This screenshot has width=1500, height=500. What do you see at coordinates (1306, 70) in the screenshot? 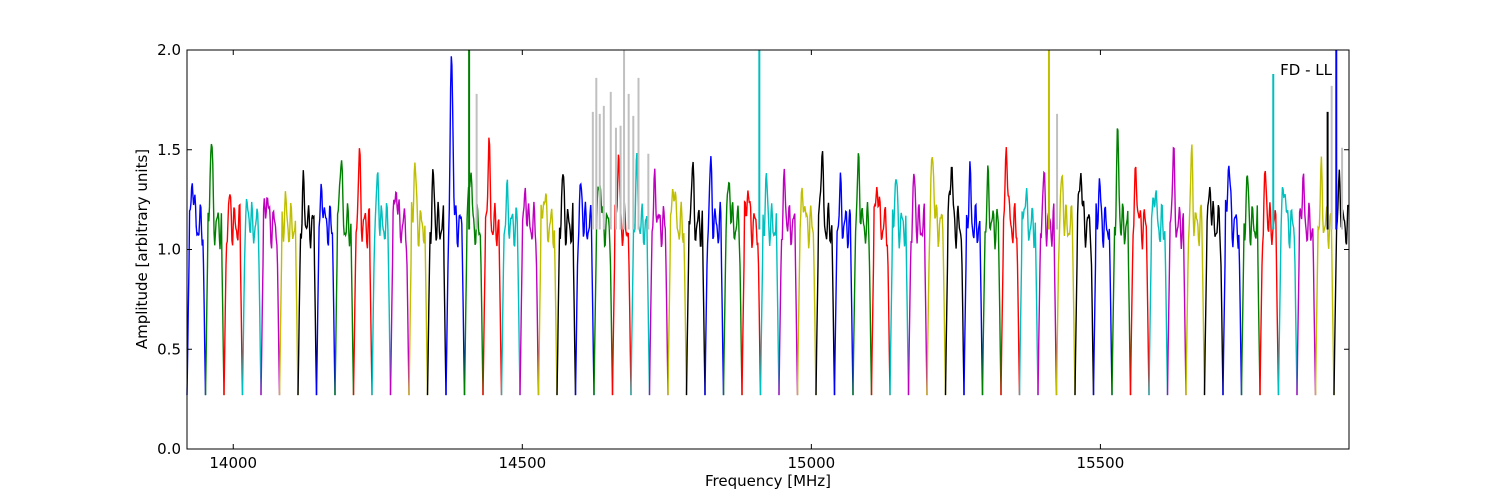
I see `chart-annotation: FD - LL` at bounding box center [1306, 70].